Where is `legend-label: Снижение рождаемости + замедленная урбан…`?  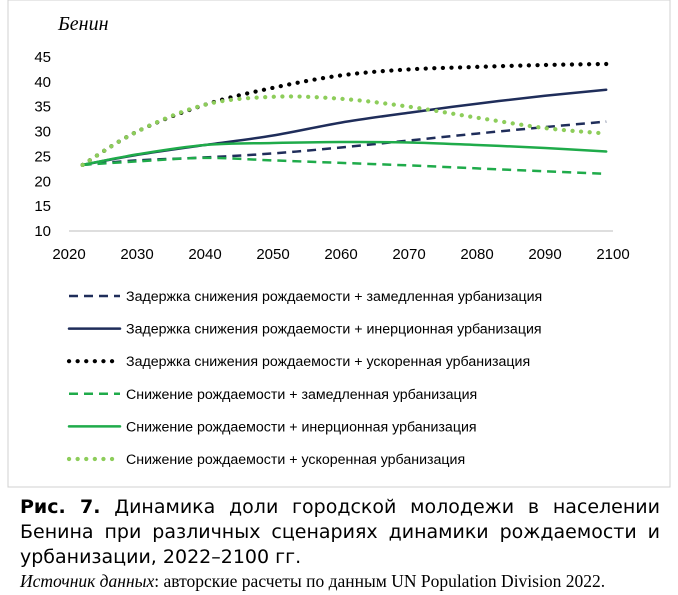
legend-label: Снижение рождаемости + замедленная урбан… is located at coordinates (301, 395).